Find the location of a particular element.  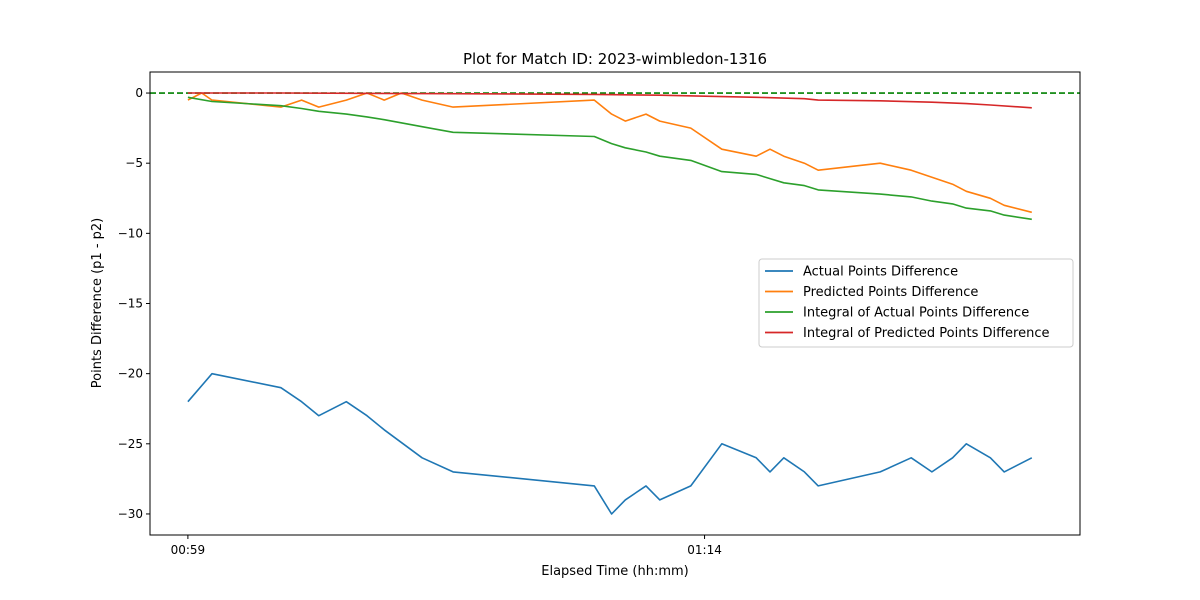

y-tick-label: −25 is located at coordinates (130, 444).